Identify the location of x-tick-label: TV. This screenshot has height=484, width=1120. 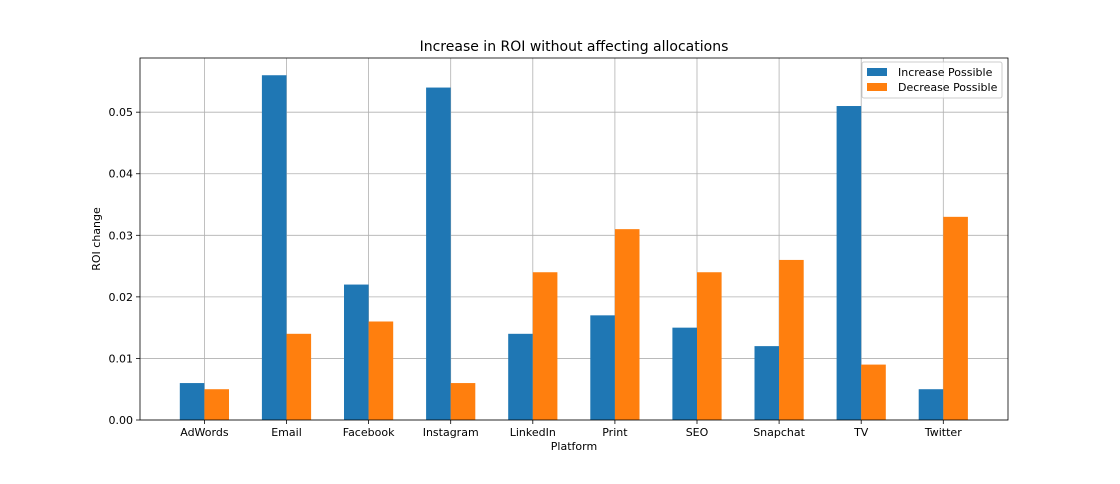
(861, 432).